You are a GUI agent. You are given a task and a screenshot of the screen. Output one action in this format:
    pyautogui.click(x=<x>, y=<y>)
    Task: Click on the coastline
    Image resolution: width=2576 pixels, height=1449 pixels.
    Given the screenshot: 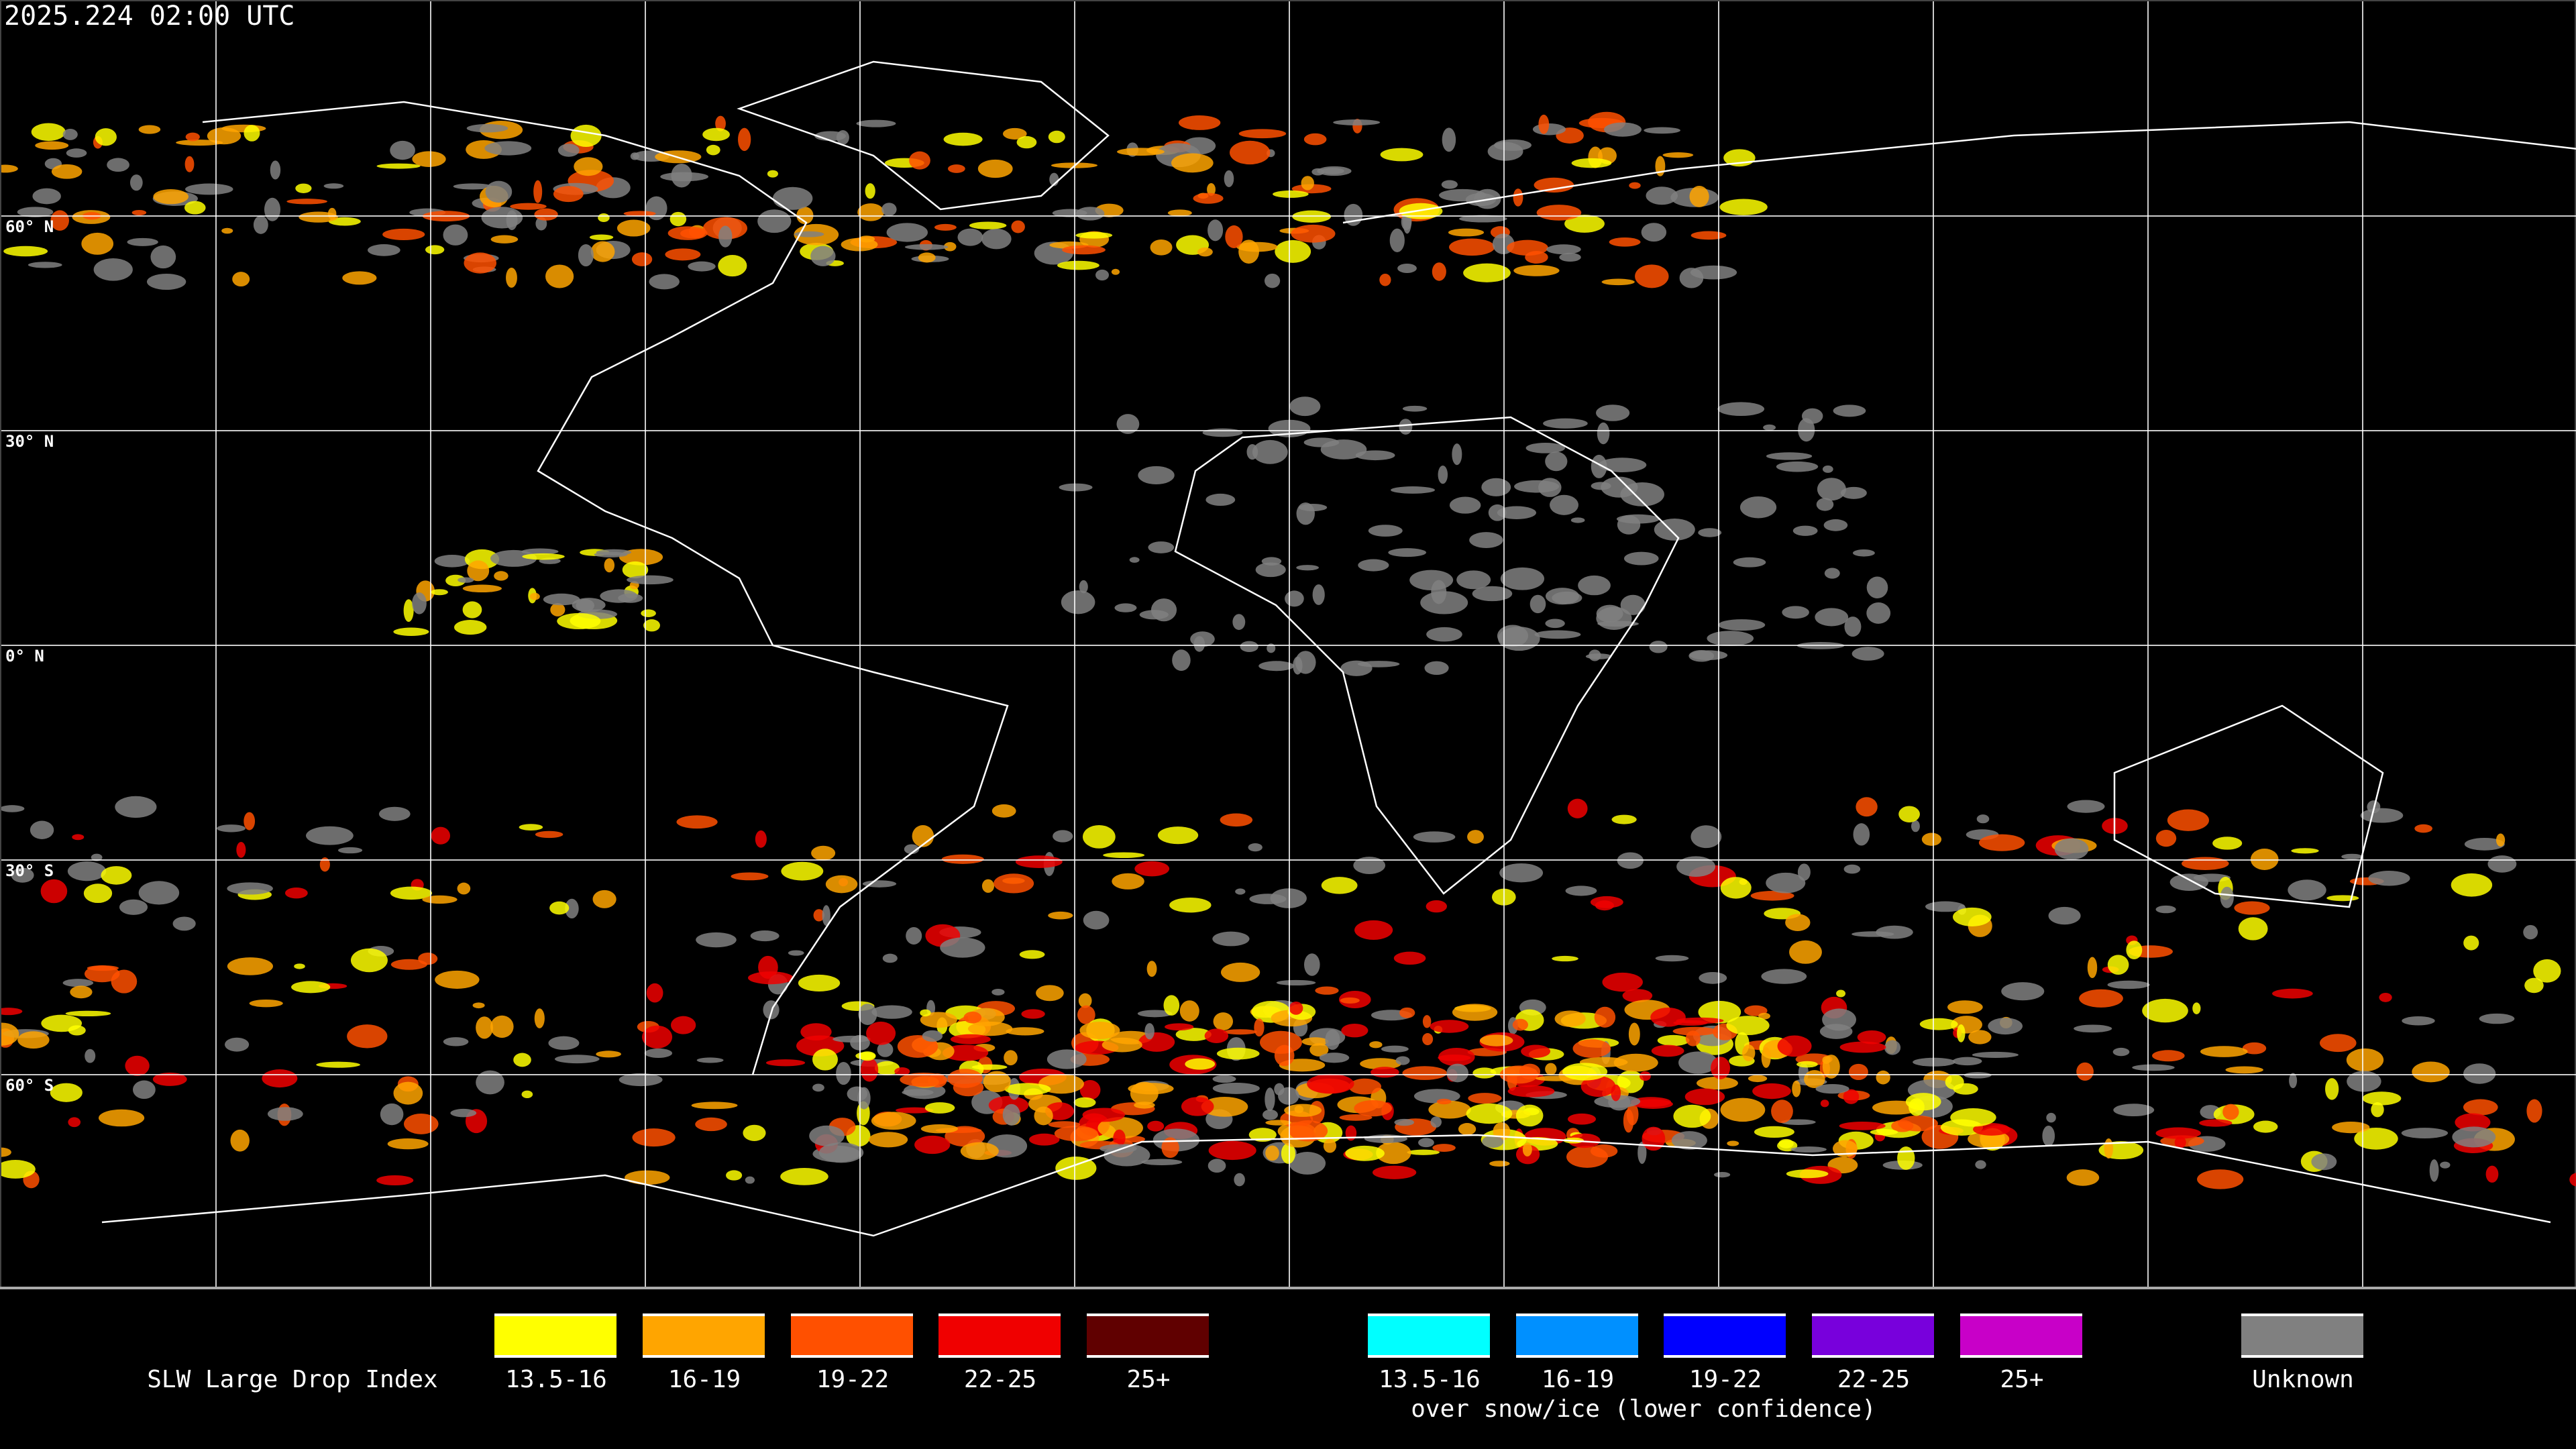 What is the action you would take?
    pyautogui.click(x=1326, y=1185)
    